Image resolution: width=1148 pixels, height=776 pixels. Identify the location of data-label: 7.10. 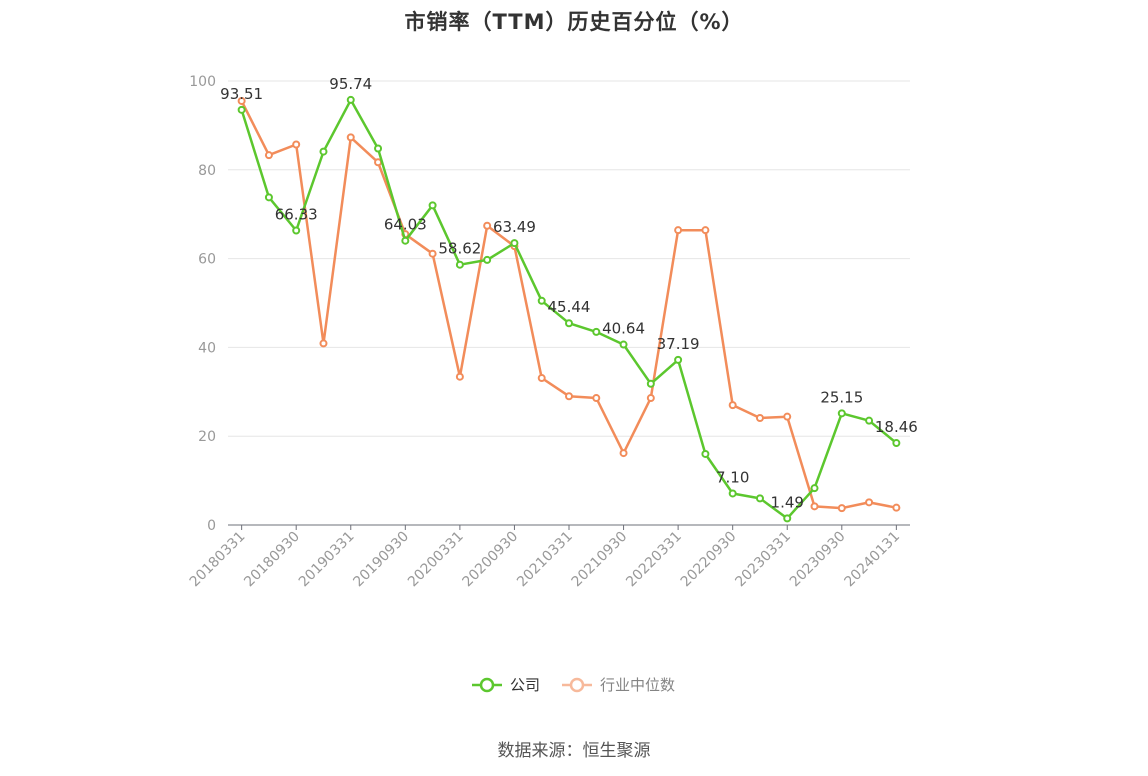
(732, 477).